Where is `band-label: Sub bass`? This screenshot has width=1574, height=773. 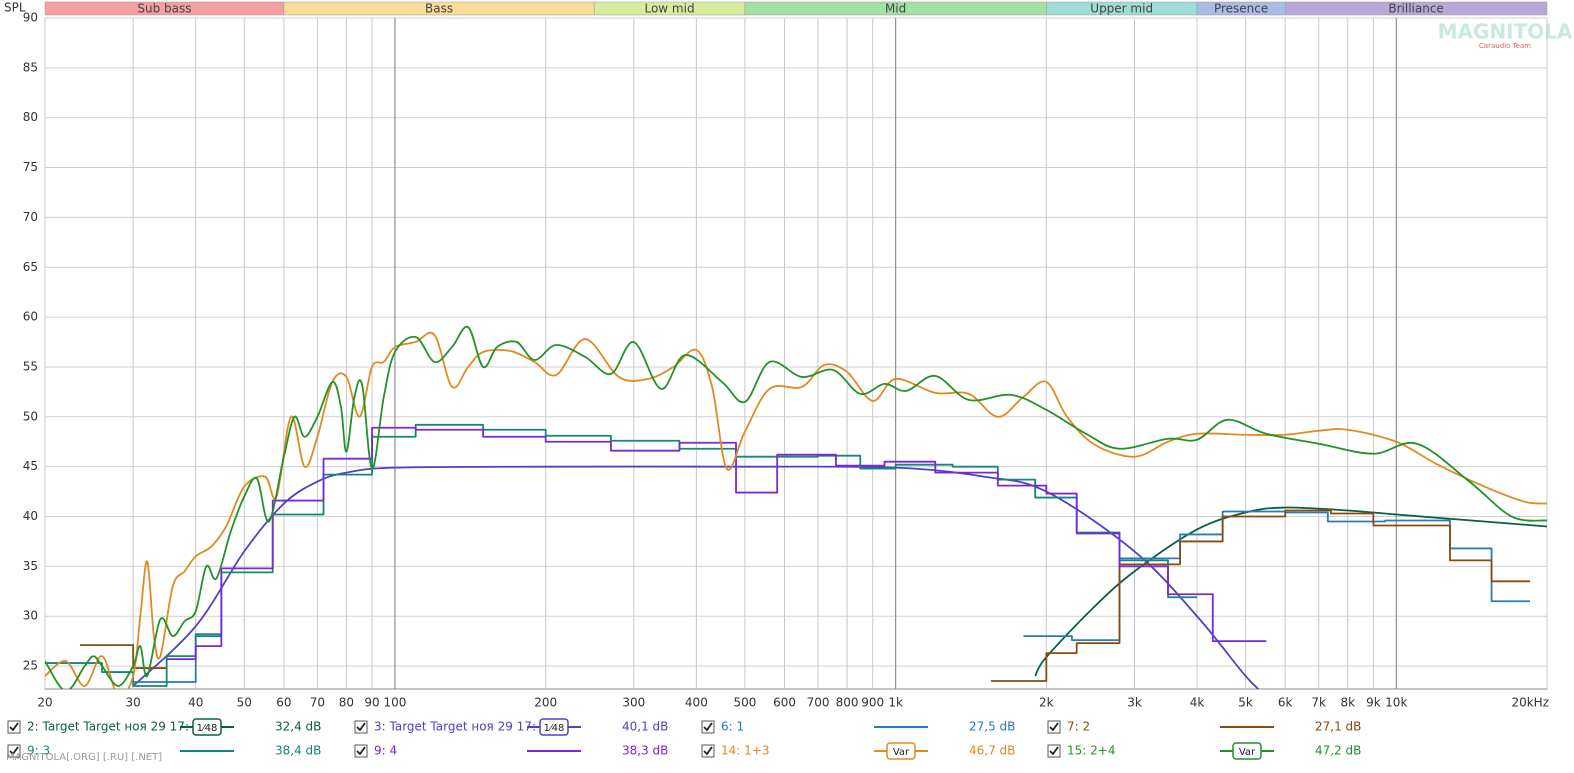
band-label: Sub bass is located at coordinates (164, 9).